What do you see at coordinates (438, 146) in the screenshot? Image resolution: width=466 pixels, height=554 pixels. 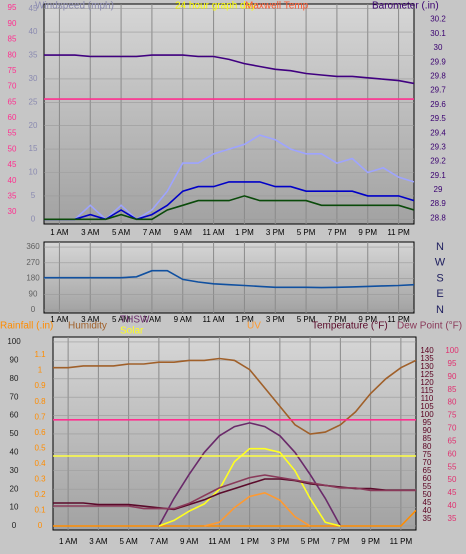 I see `y2-tick-label: 29.3` at bounding box center [438, 146].